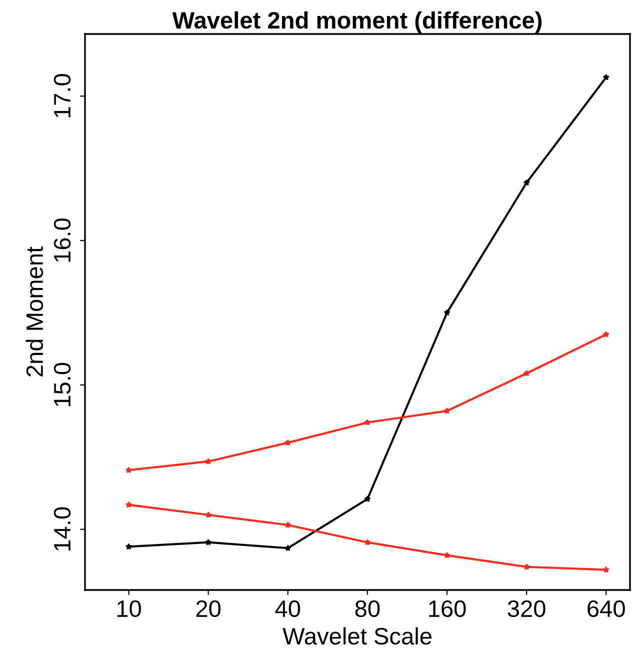  What do you see at coordinates (606, 609) in the screenshot?
I see `x-tick-label: 640` at bounding box center [606, 609].